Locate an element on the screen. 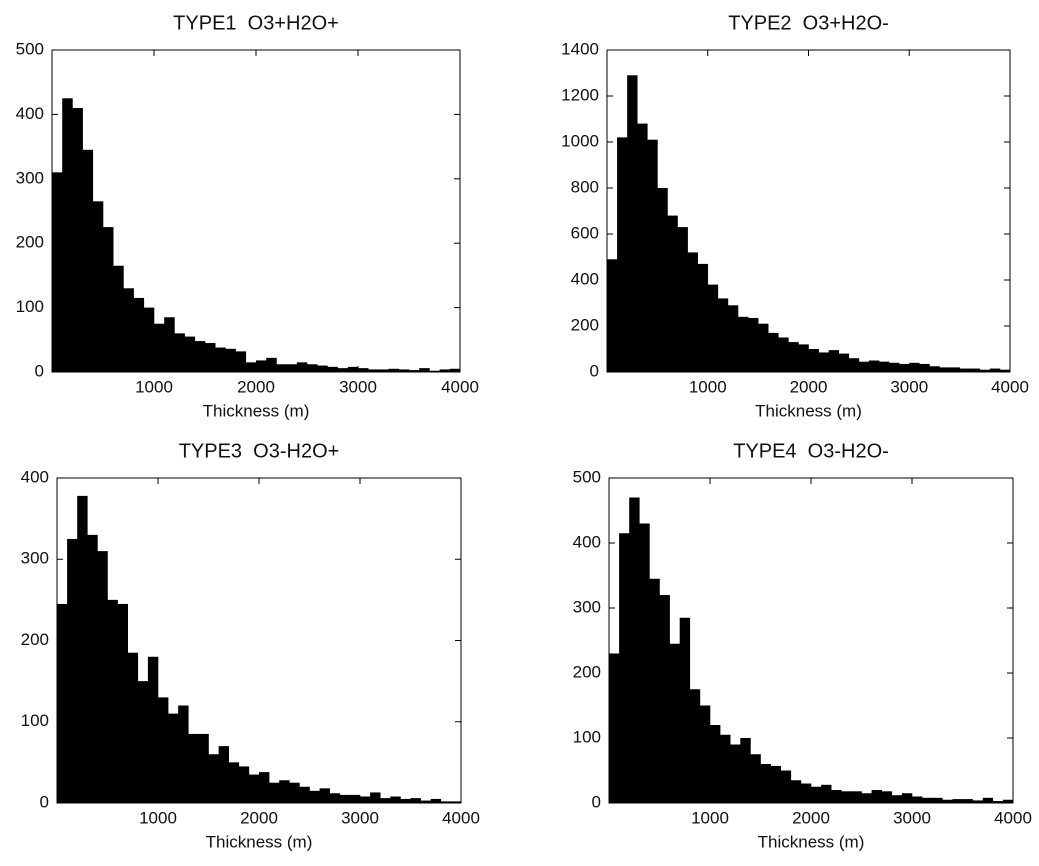  x-axis-label: Thickness (m) is located at coordinates (808, 410).